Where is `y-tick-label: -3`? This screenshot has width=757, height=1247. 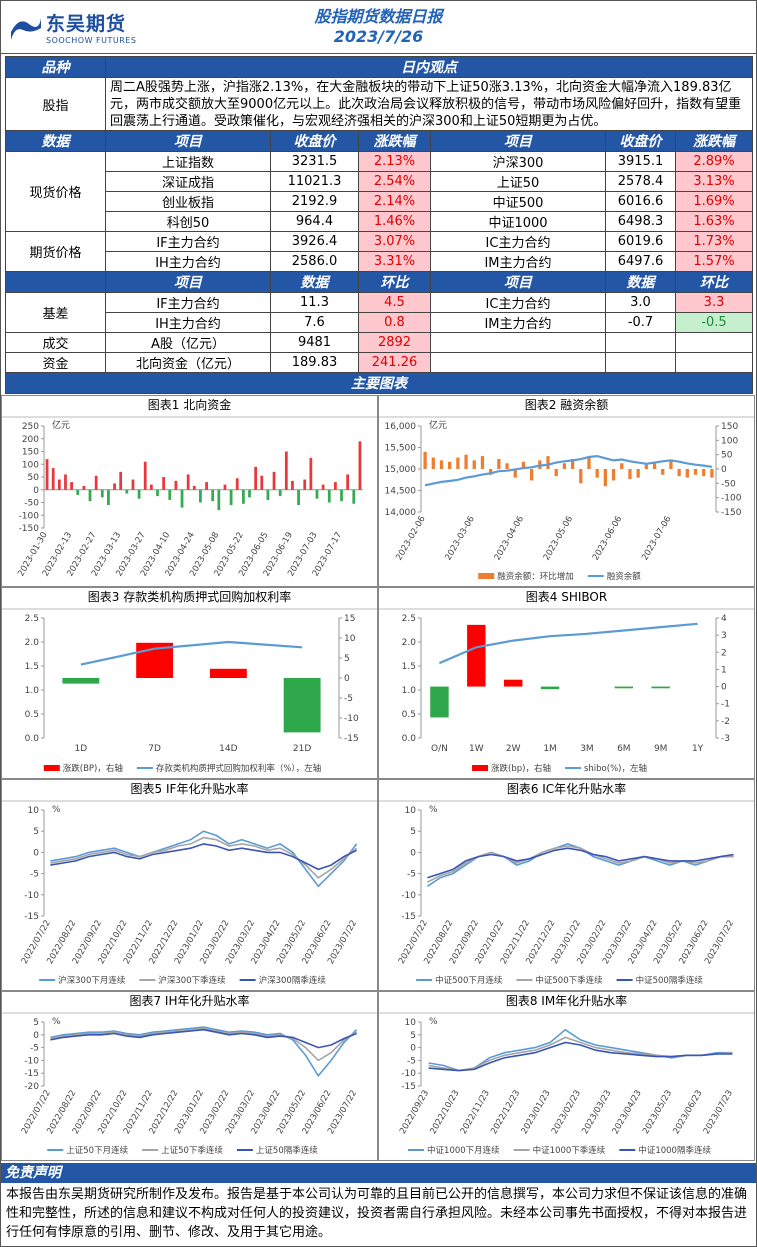 y-tick-label: -3 is located at coordinates (725, 739).